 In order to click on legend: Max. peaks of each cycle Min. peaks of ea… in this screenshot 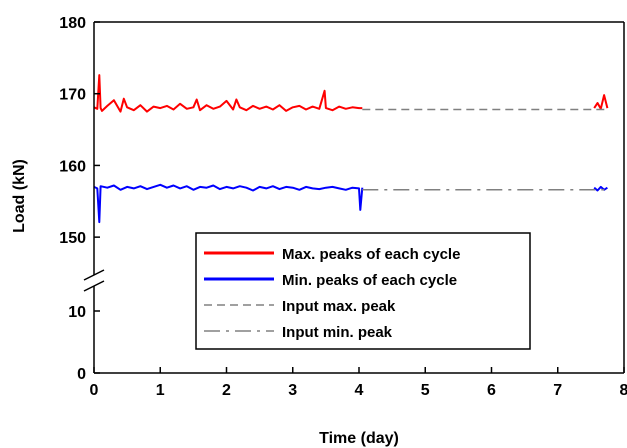, I will do `click(363, 291)`.